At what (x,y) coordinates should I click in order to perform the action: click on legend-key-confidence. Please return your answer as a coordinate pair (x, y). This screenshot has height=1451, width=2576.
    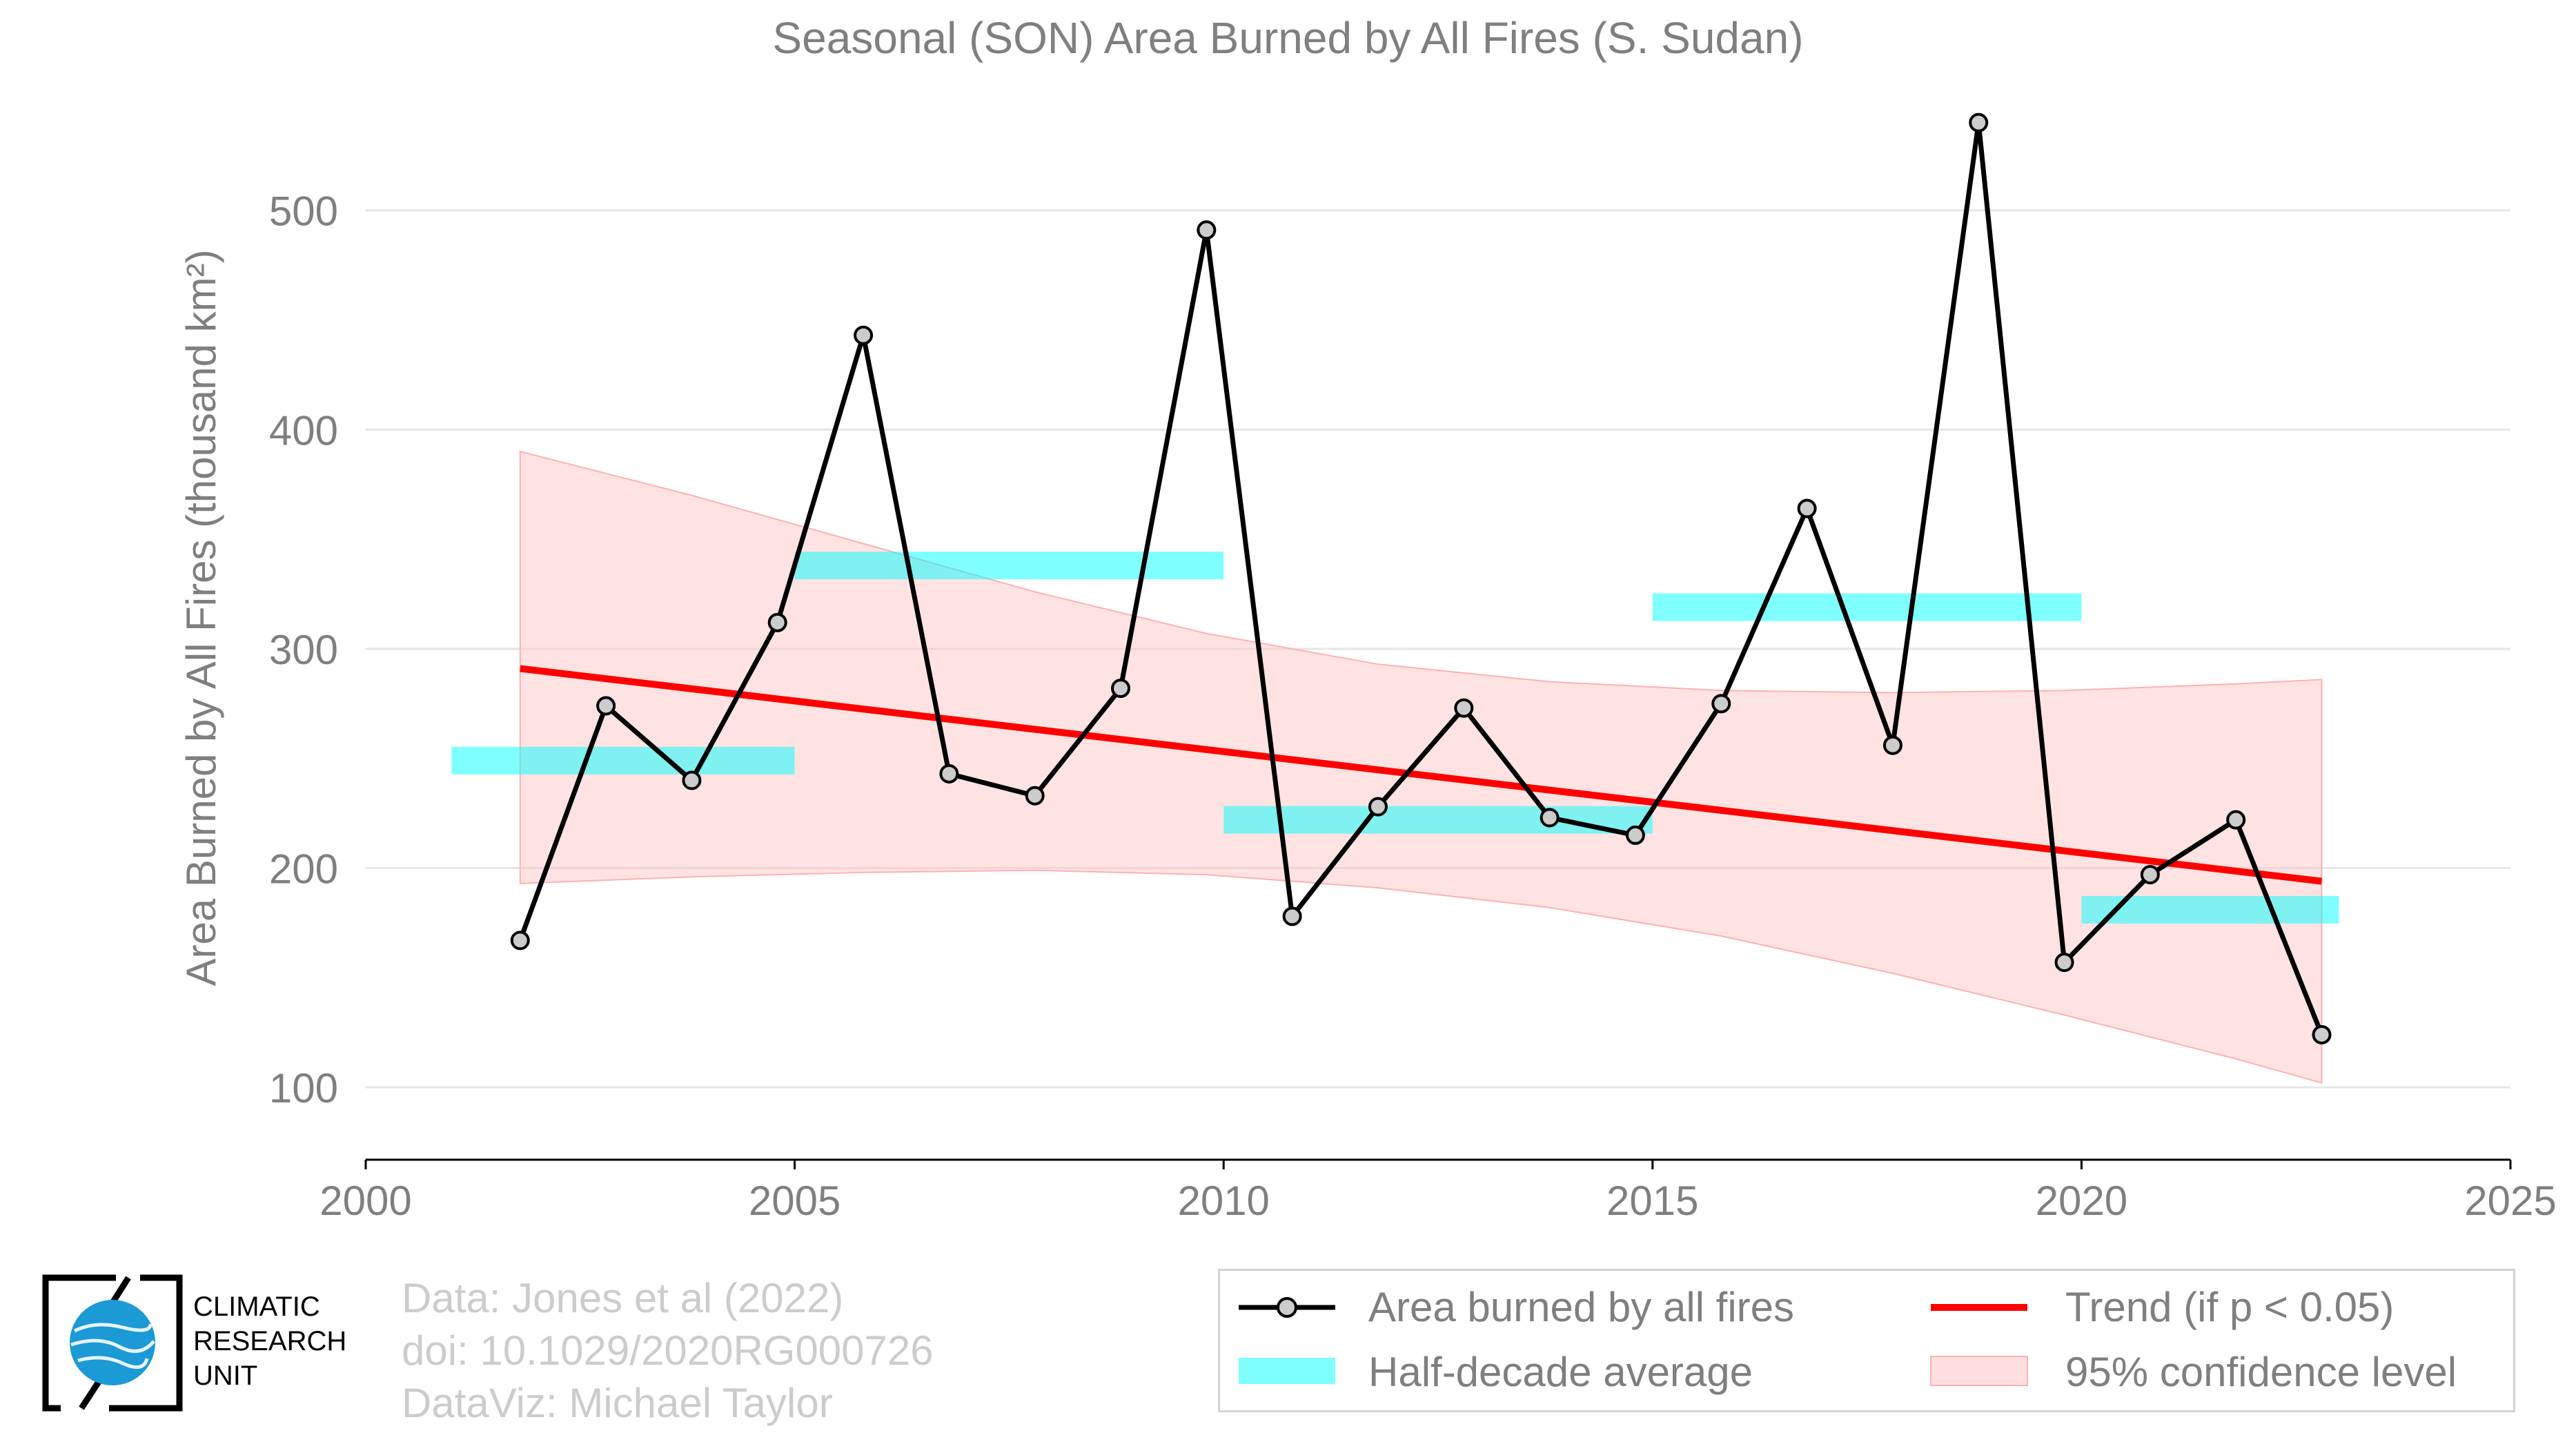
    Looking at the image, I should click on (1979, 1371).